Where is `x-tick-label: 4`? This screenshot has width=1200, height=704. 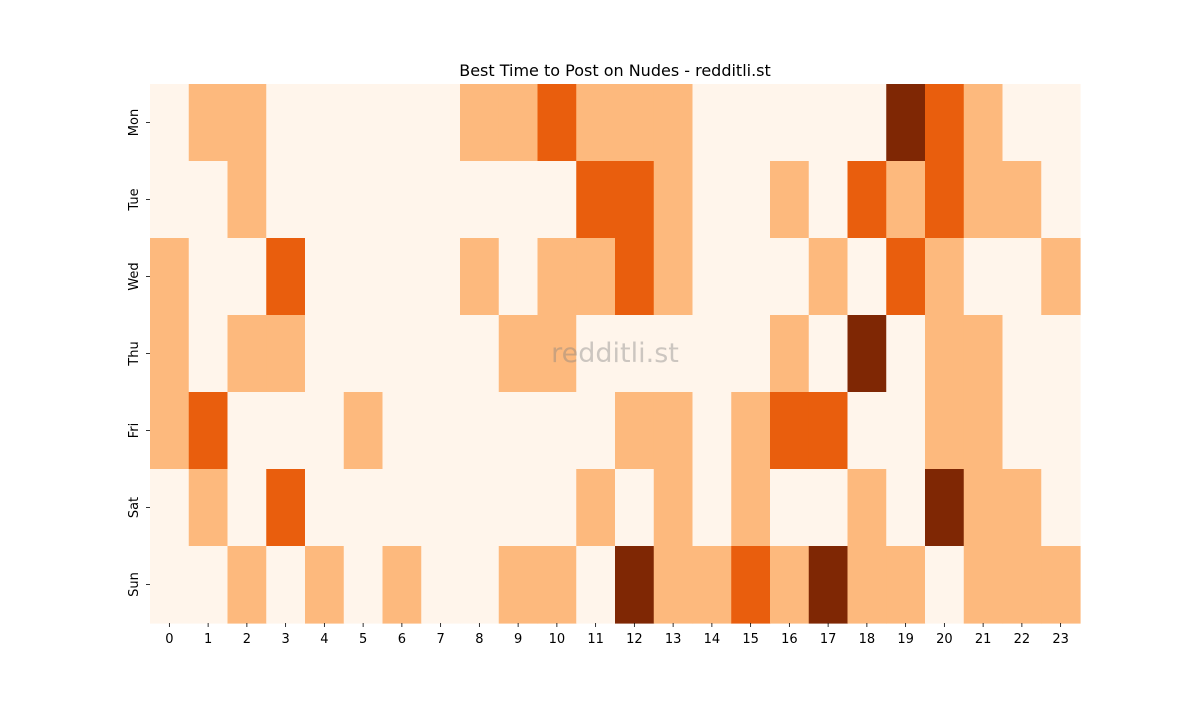
x-tick-label: 4 is located at coordinates (324, 639).